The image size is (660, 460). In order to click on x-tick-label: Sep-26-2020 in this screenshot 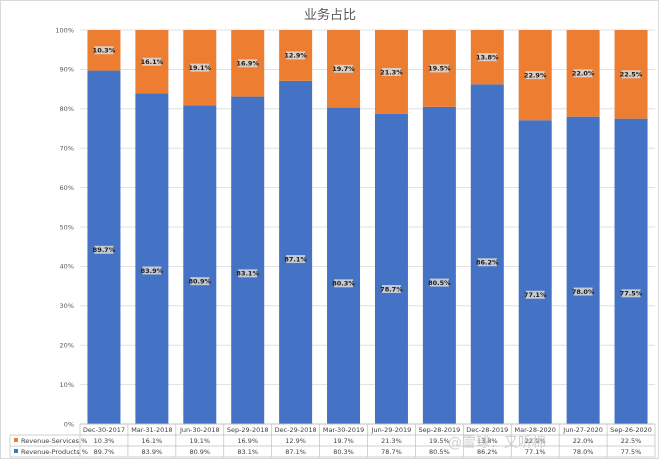, I will do `click(631, 430)`.